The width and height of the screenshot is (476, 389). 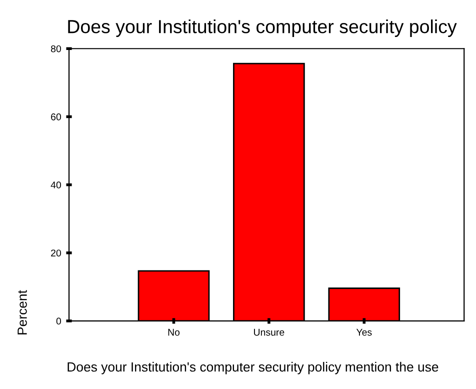 What do you see at coordinates (56, 116) in the screenshot?
I see `y-tick-label: 60` at bounding box center [56, 116].